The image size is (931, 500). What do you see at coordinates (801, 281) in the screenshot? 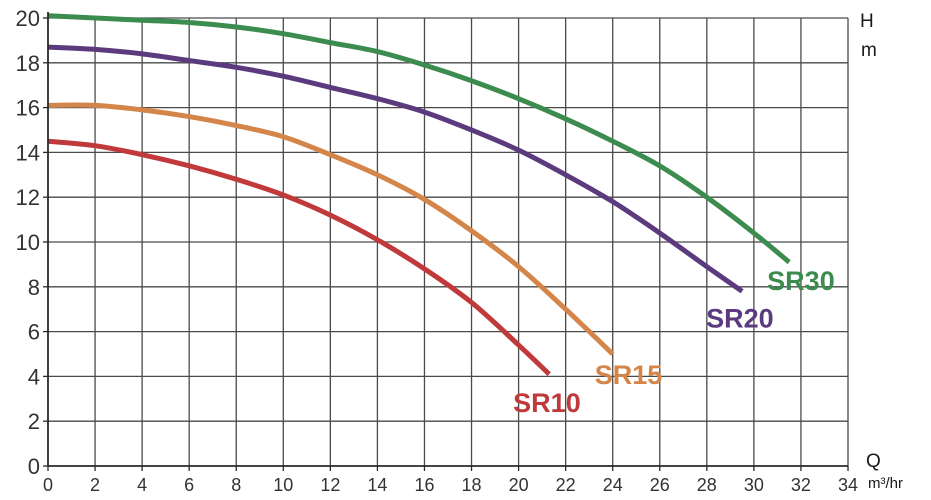
I see `series-label-sr30: SR30` at bounding box center [801, 281].